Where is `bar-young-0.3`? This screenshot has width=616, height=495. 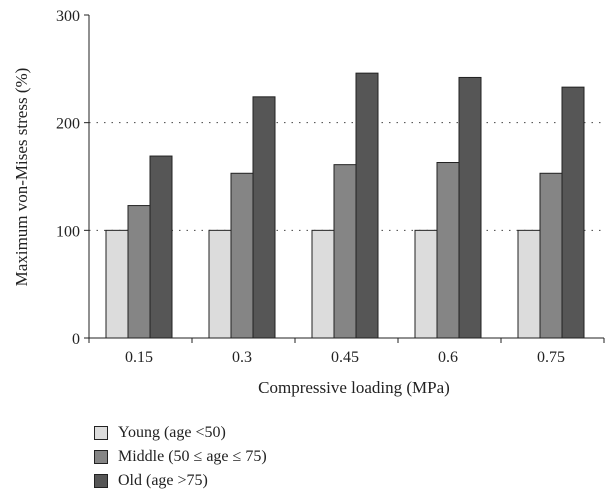
bar-young-0.3 is located at coordinates (220, 284).